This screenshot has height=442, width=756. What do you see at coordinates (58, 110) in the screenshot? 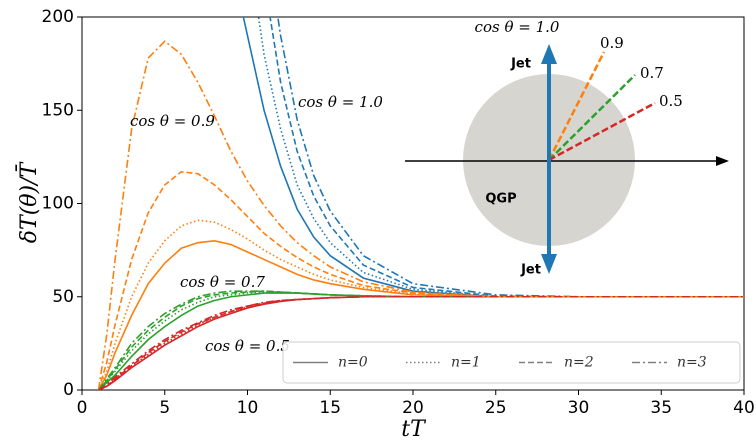
I see `y-tick-label: 150` at bounding box center [58, 110].